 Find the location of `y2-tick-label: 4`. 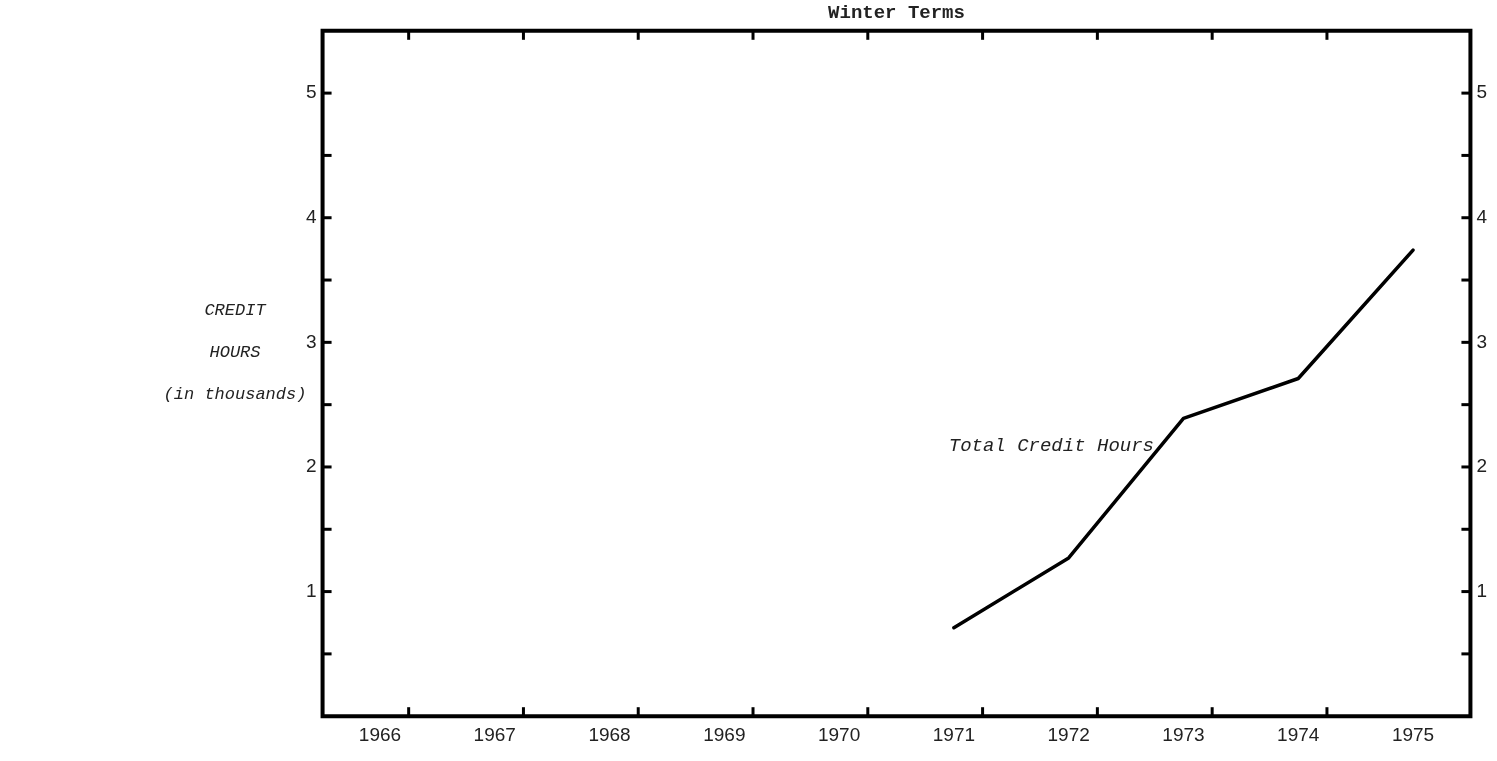

y2-tick-label: 4 is located at coordinates (1482, 216).